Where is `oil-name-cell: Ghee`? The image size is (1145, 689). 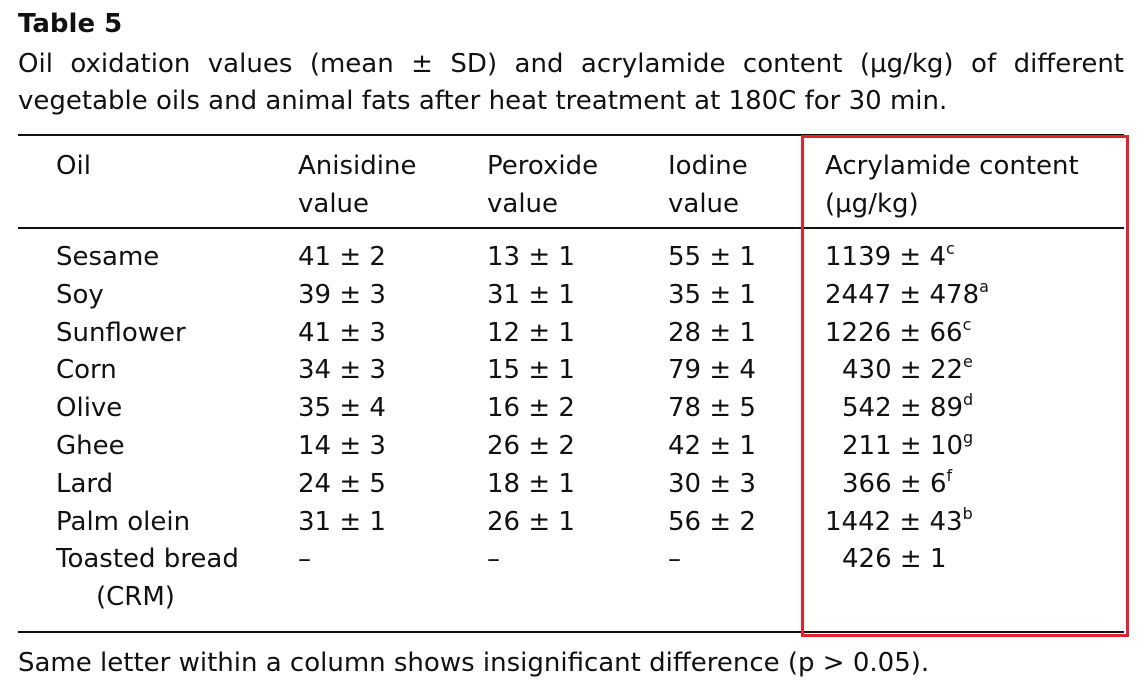 oil-name-cell: Ghee is located at coordinates (90, 445).